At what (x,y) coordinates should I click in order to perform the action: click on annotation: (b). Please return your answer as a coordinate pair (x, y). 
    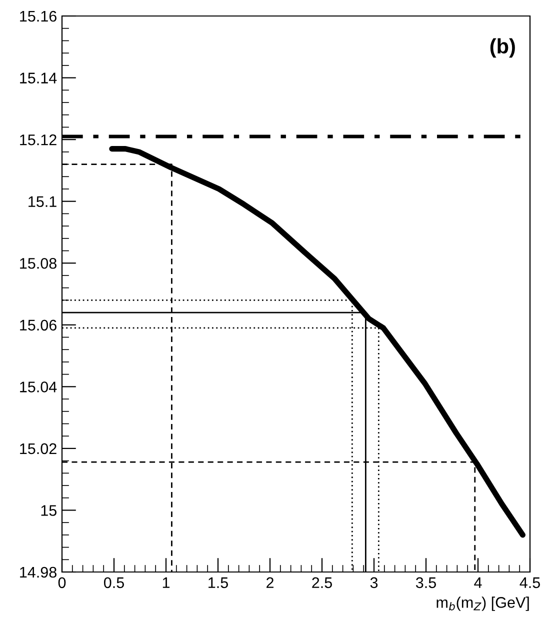
    Looking at the image, I should click on (502, 48).